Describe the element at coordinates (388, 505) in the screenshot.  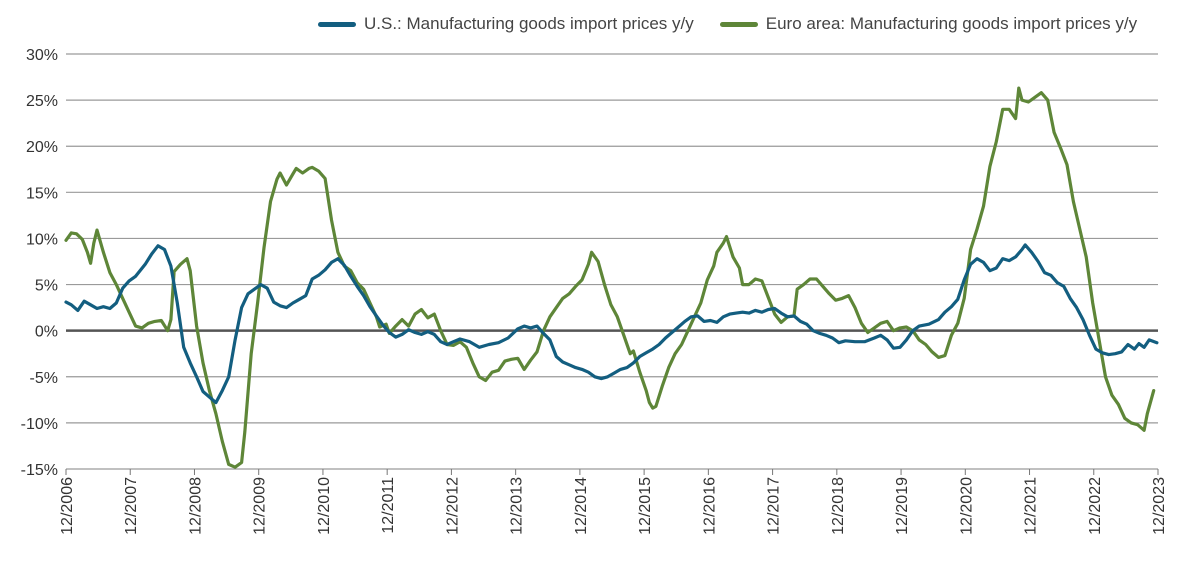
I see `x-tick-label: 12/2011` at that location.